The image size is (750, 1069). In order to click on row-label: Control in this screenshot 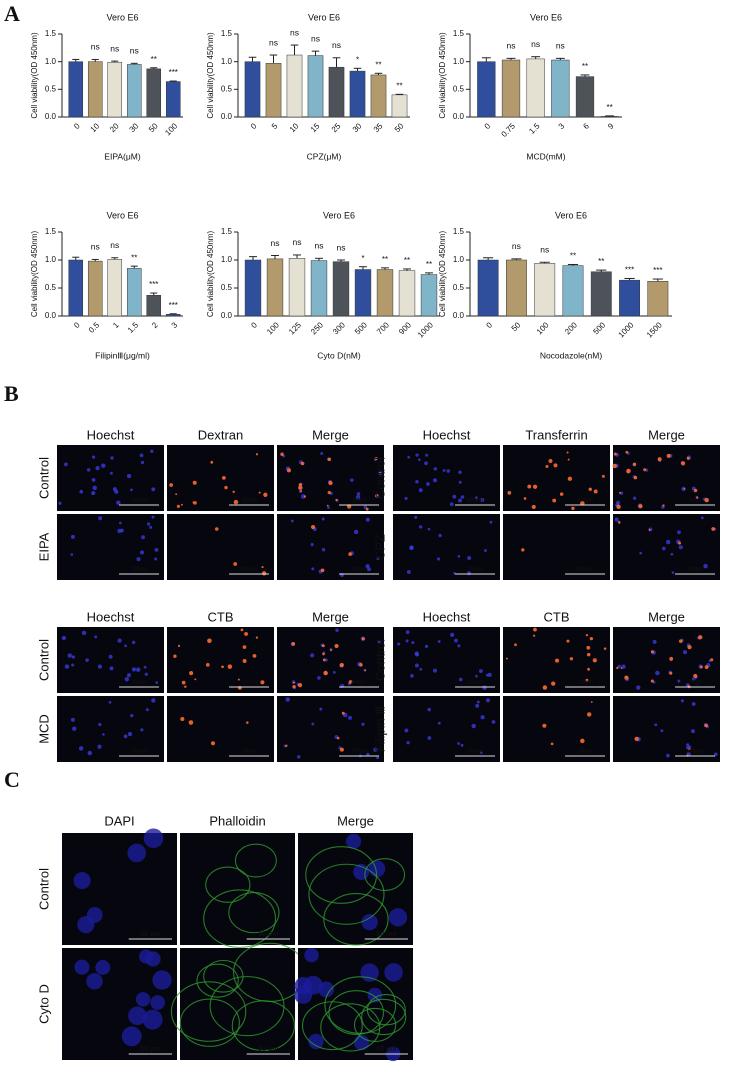, I will do `click(43, 660)`.